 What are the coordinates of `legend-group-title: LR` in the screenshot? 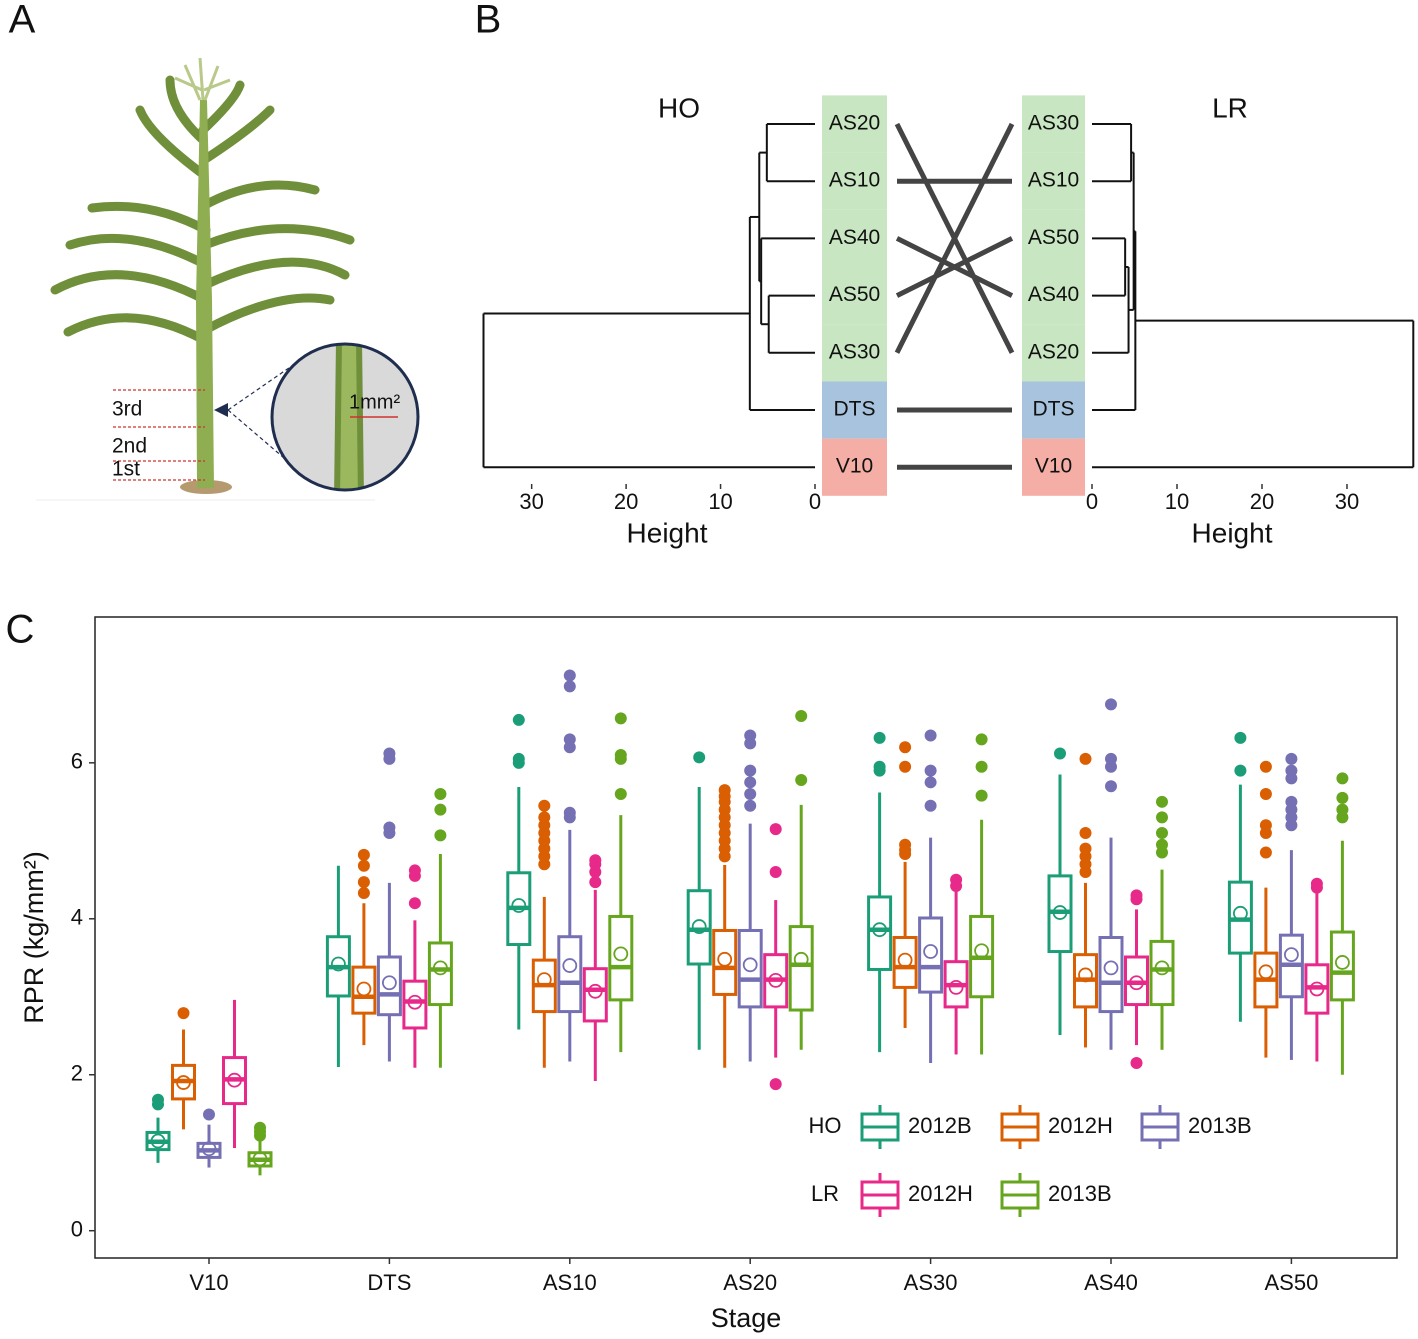 It's located at (825, 1193).